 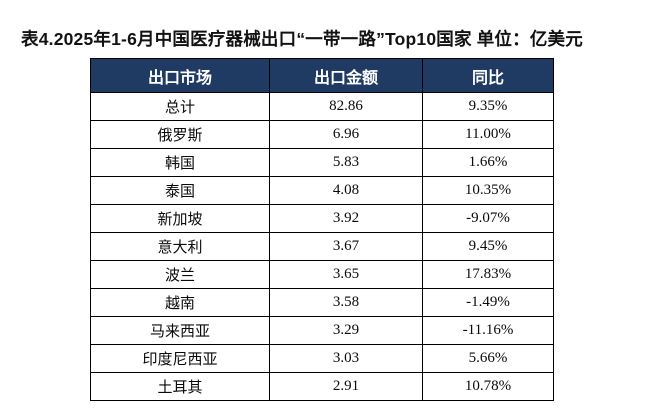 What do you see at coordinates (346, 330) in the screenshot?
I see `table-cell: 3.29` at bounding box center [346, 330].